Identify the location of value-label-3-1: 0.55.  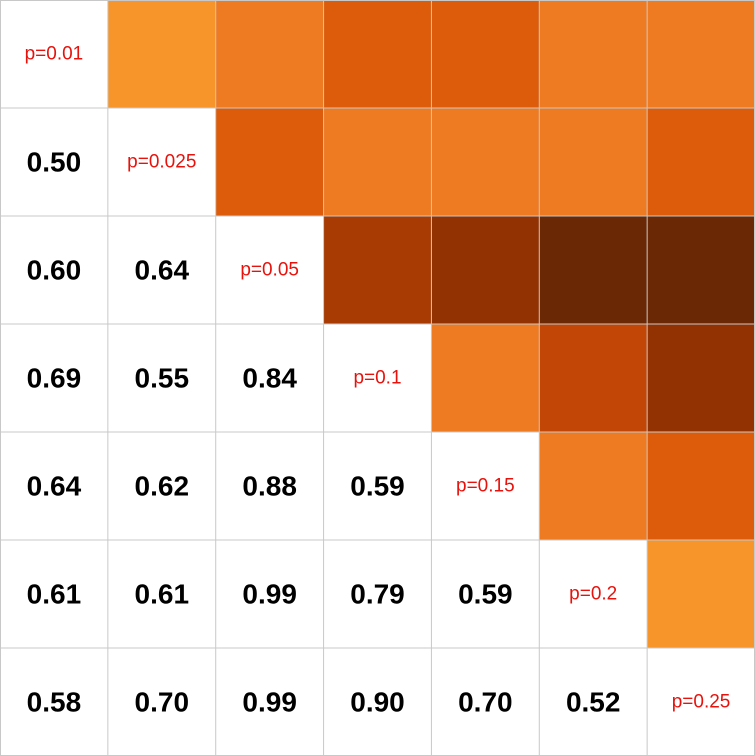
(162, 378).